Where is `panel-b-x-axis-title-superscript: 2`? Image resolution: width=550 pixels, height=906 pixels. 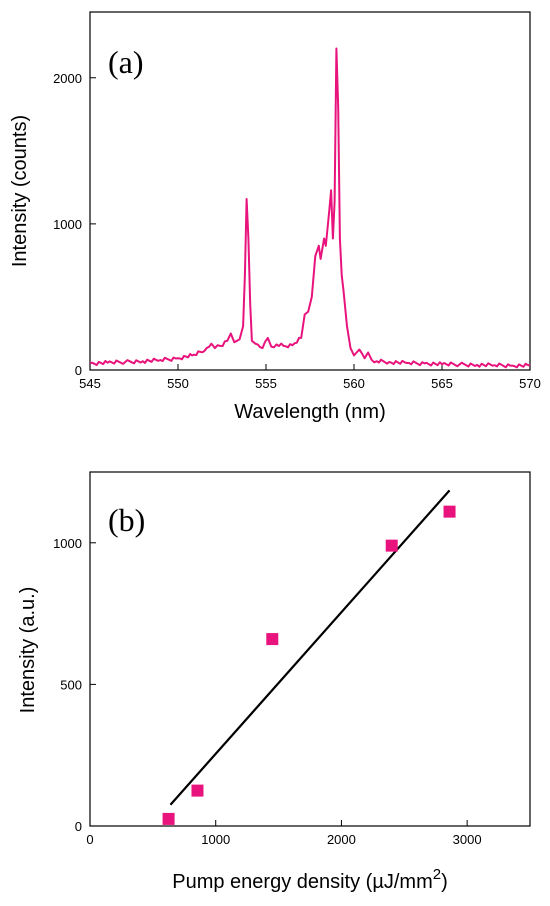
panel-b-x-axis-title-superscript: 2 is located at coordinates (437, 874).